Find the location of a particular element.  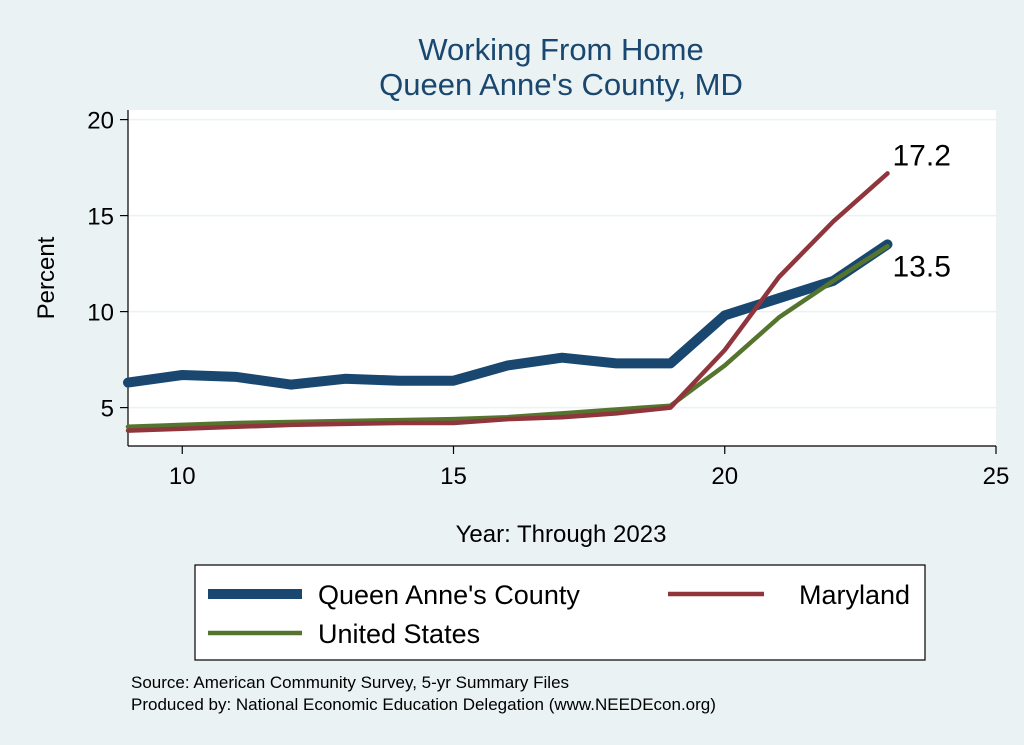

end-value-labels: 17.2 13.5 is located at coordinates (922, 211).